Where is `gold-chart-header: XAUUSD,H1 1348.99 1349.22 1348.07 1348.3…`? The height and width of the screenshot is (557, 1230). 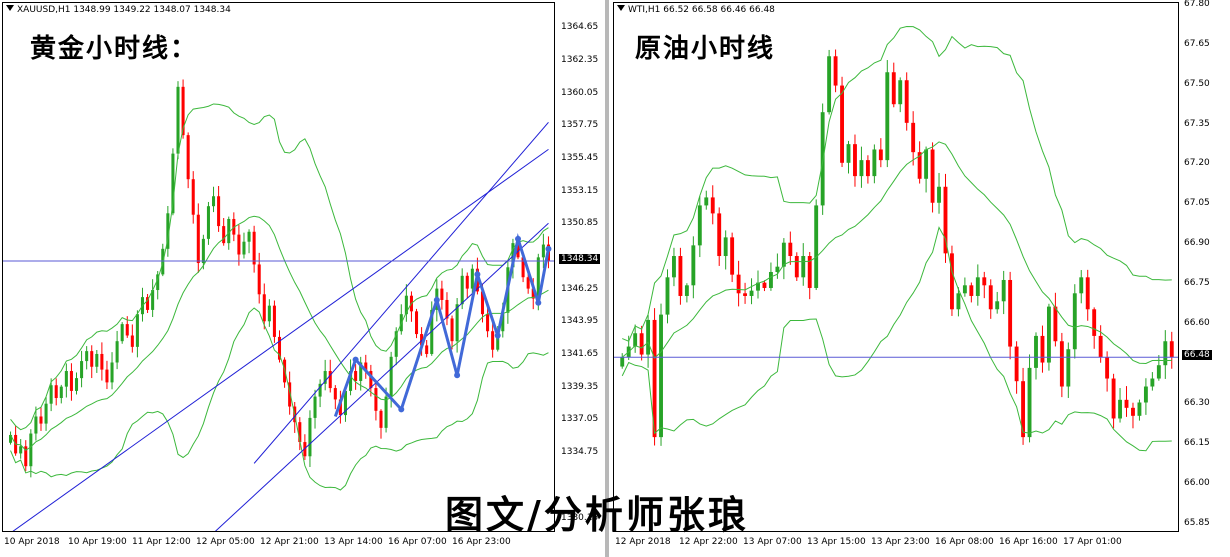
gold-chart-header: XAUUSD,H1 1348.99 1349.22 1348.07 1348.3… is located at coordinates (118, 10).